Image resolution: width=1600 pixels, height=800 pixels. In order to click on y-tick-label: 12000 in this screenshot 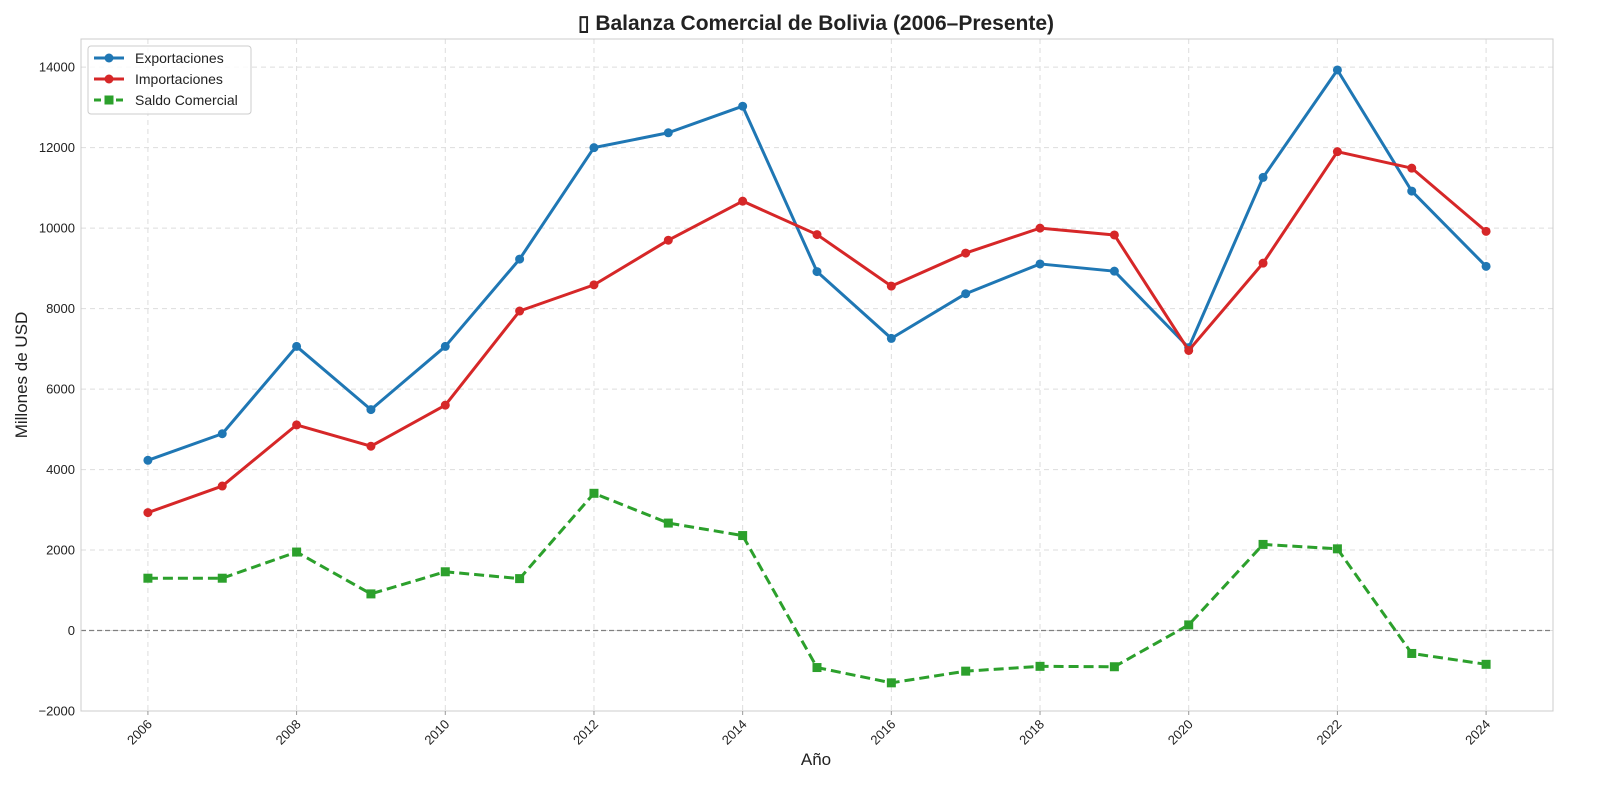, I will do `click(57, 147)`.